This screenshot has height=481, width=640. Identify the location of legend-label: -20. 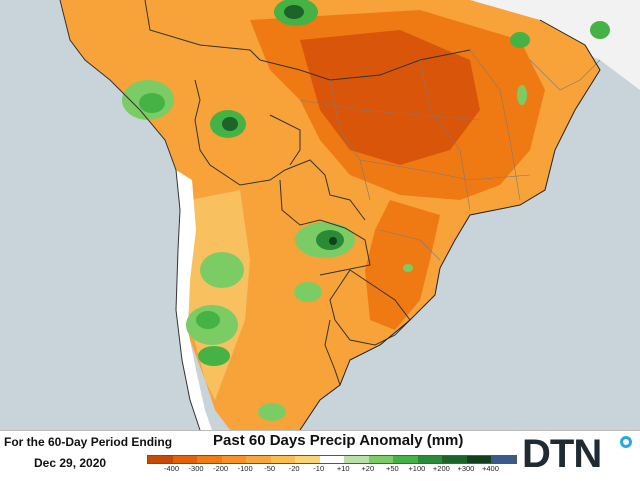
(294, 468).